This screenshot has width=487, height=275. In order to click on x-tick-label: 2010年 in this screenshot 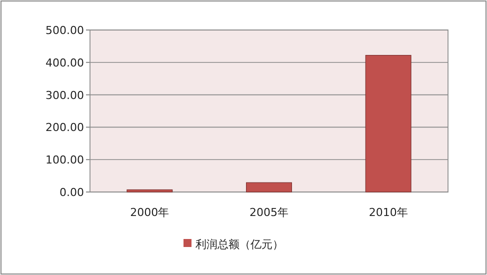, I will do `click(388, 212)`.